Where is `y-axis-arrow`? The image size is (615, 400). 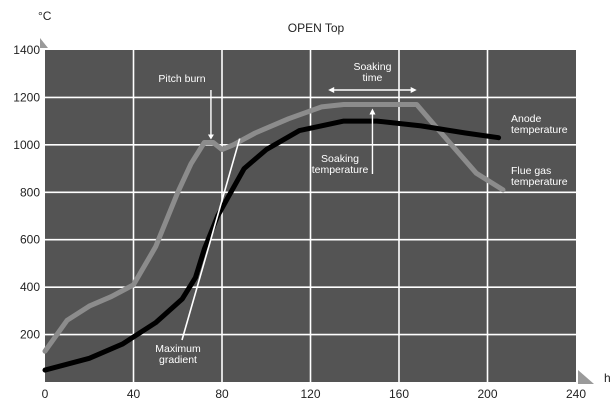 y-axis-arrow is located at coordinates (44, 43).